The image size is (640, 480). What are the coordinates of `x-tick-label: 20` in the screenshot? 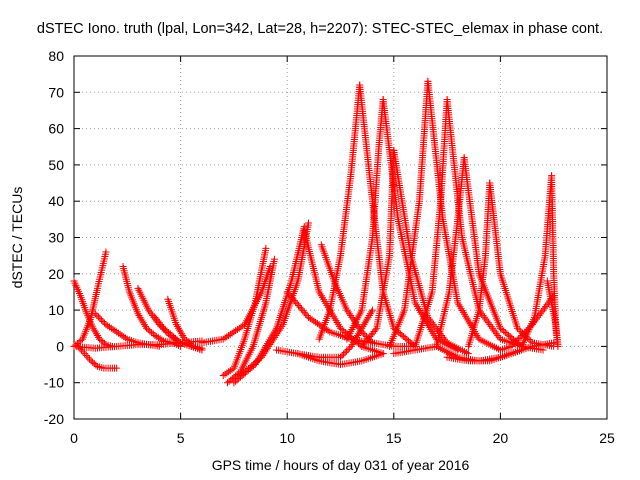 It's located at (501, 438).